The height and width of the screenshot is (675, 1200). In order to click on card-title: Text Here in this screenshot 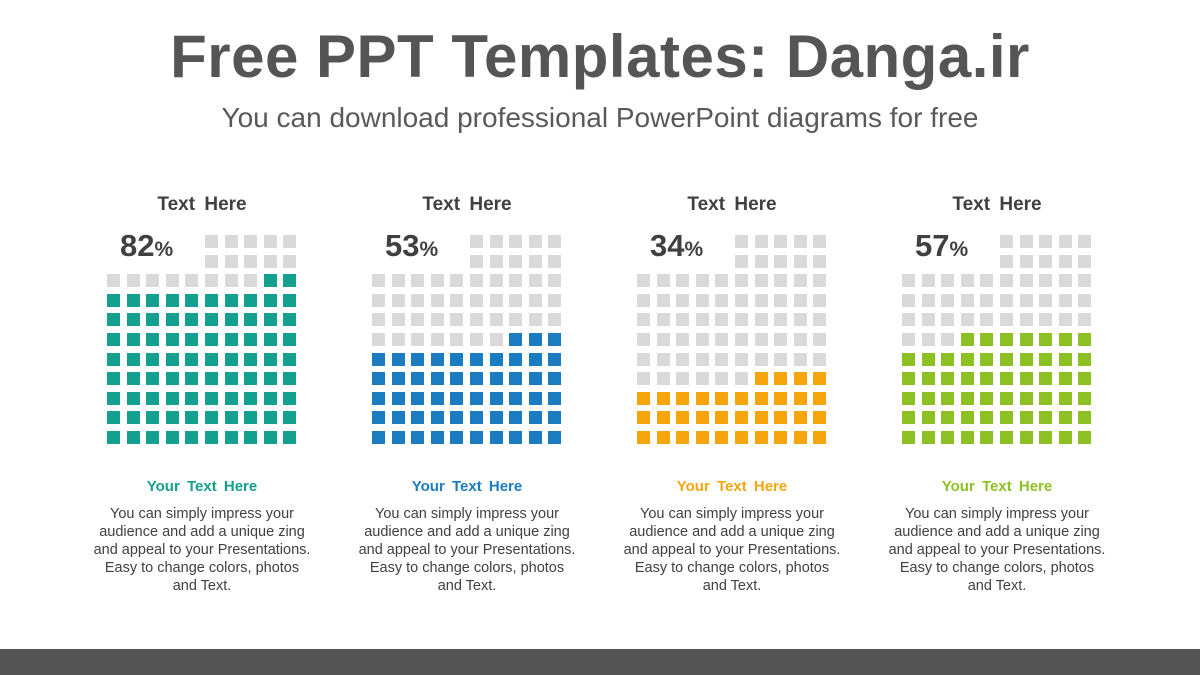, I will do `click(997, 204)`.